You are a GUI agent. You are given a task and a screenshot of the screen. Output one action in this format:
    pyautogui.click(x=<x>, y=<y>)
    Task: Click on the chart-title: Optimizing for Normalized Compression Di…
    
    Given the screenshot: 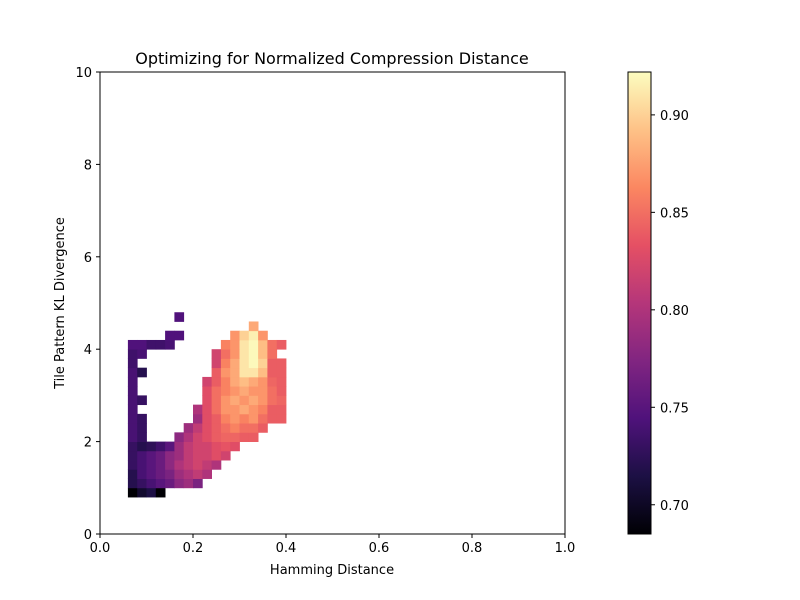 What is the action you would take?
    pyautogui.click(x=332, y=58)
    